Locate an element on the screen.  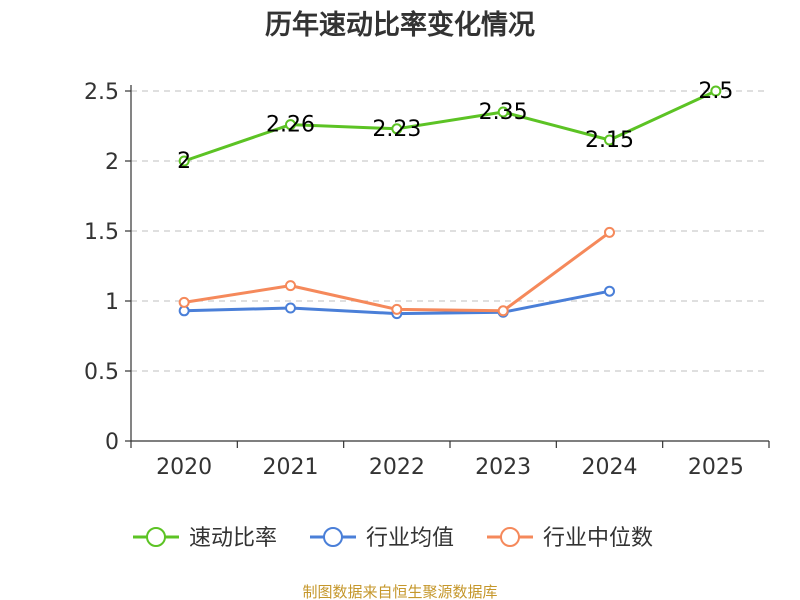
data-labels: 2 2.26 2.23 2.35 2.15 2.5 is located at coordinates (455, 126).